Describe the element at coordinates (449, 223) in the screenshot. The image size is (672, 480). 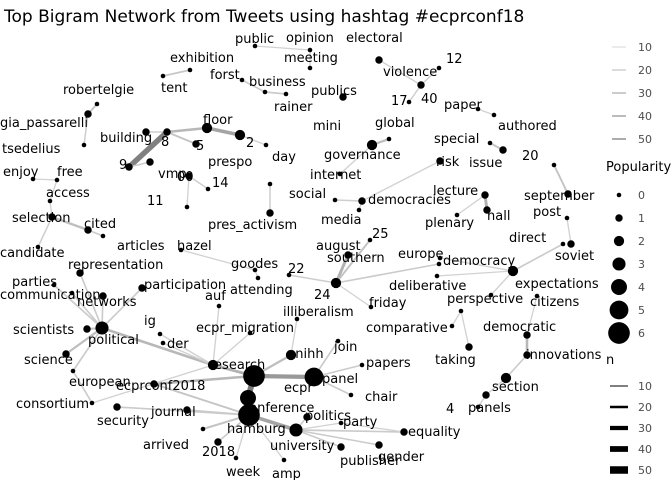
I see `node-label-plenary: plenary` at that location.